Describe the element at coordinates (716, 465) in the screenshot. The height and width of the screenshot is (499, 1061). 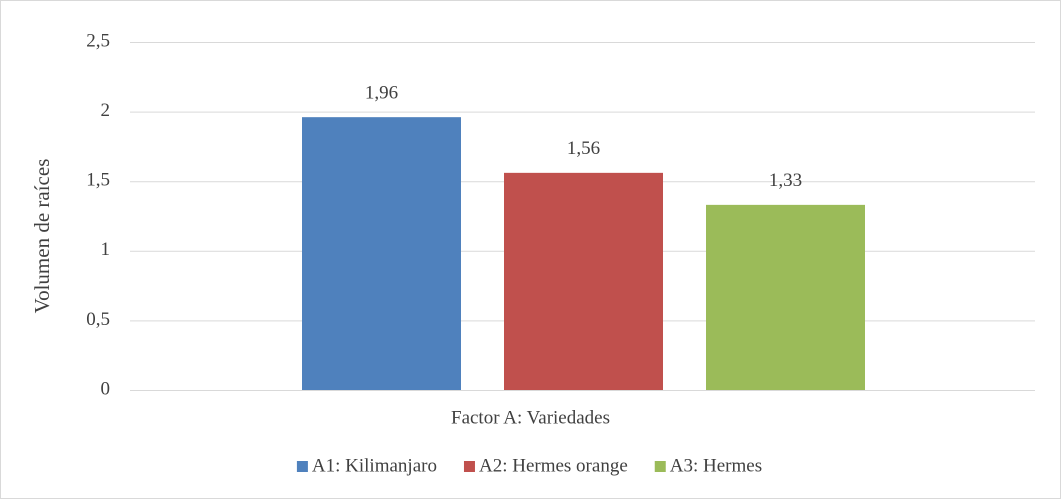
I see `legend-label: A3: Hermes` at that location.